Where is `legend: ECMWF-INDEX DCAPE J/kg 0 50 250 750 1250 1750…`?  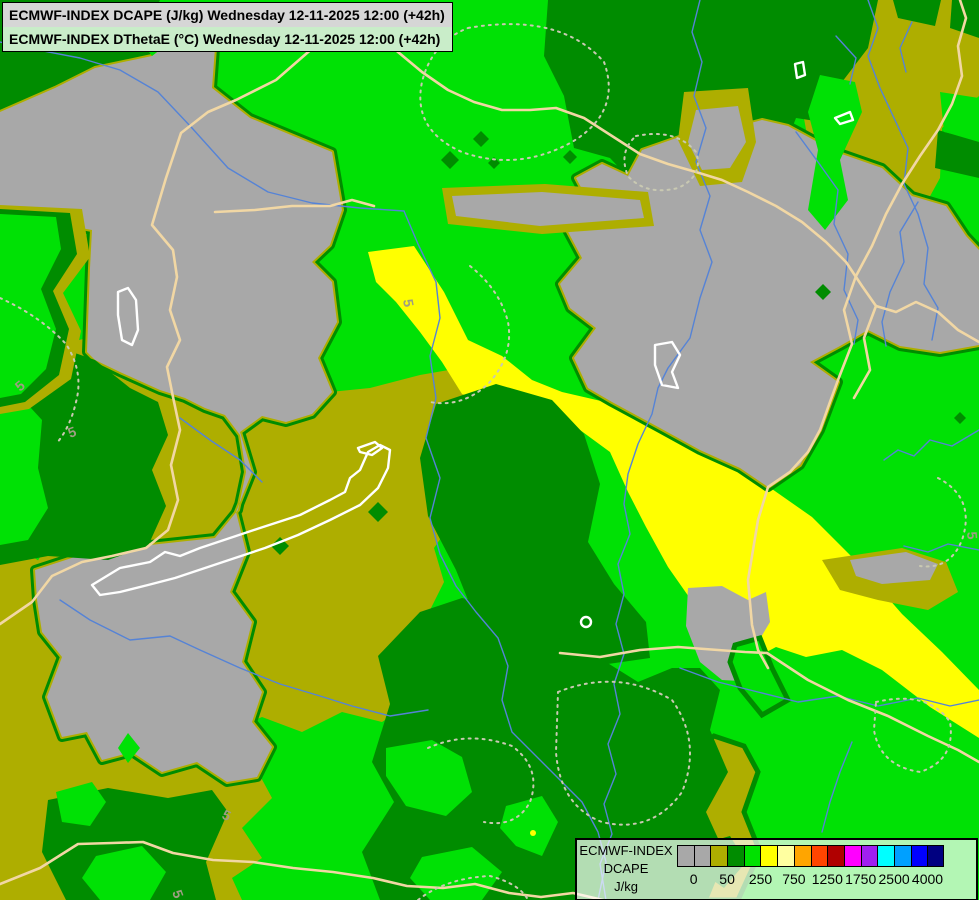
legend: ECMWF-INDEX DCAPE J/kg 0 50 250 750 1250 1750… is located at coordinates (776, 869).